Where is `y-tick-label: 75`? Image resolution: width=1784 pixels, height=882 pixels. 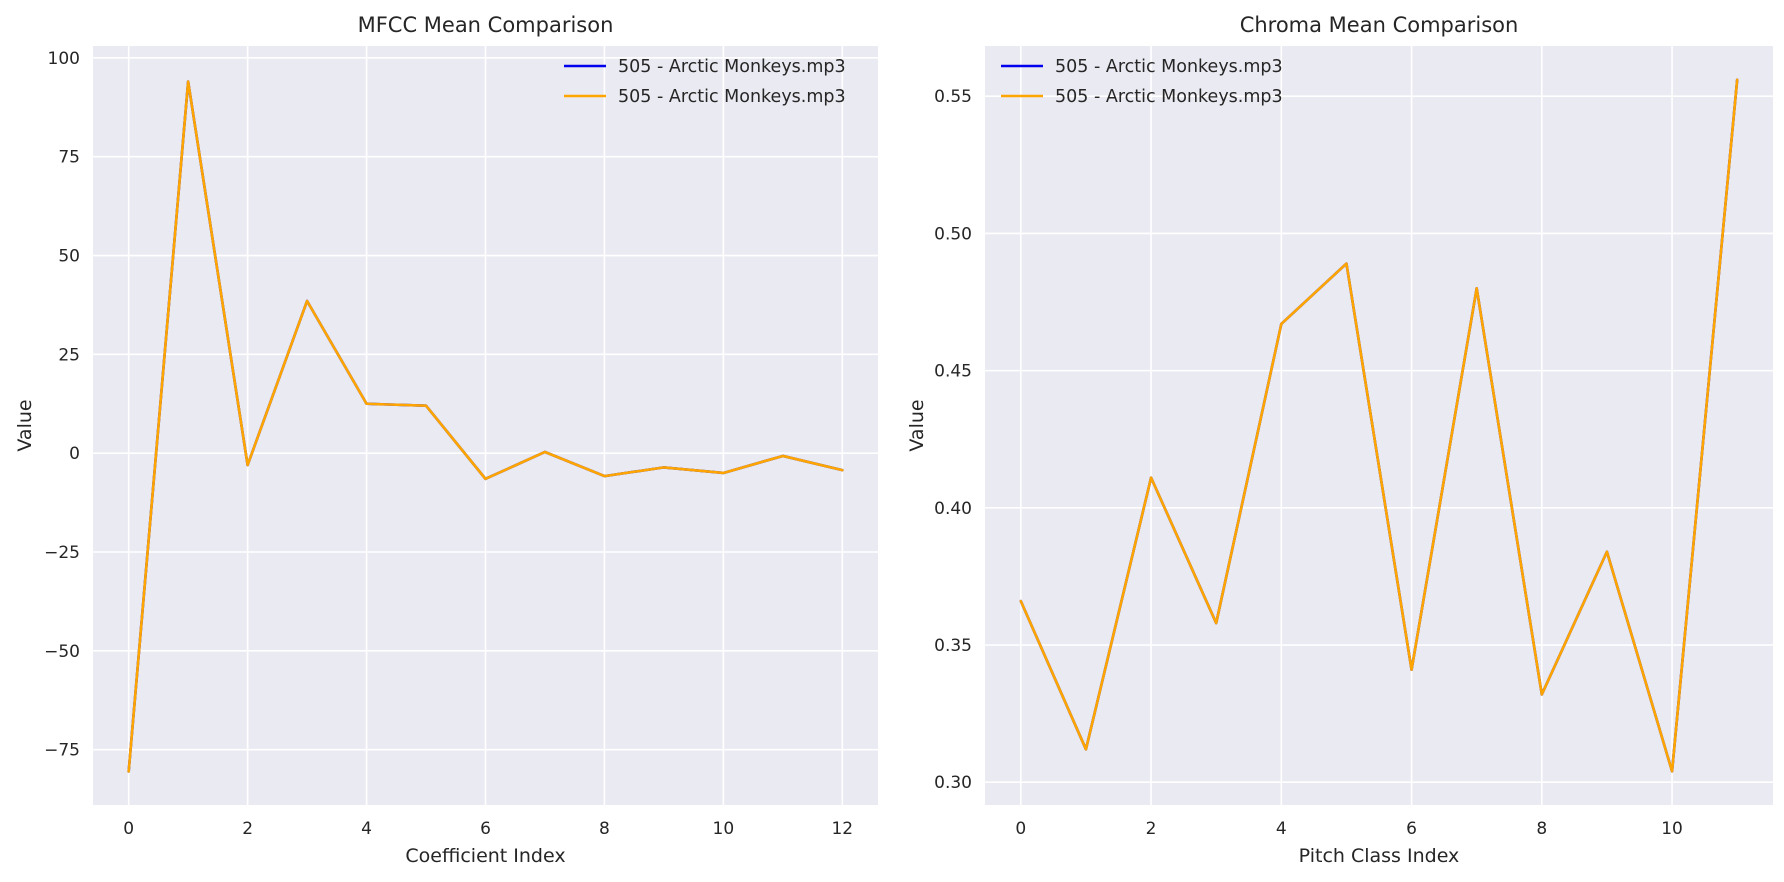 y-tick-label: 75 is located at coordinates (69, 158).